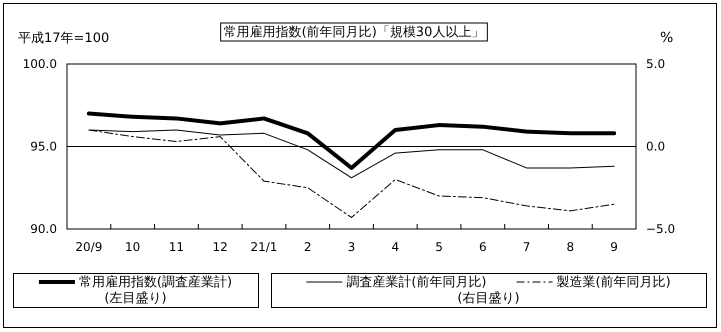  Describe the element at coordinates (439, 247) in the screenshot. I see `x-tick-label: 5` at that location.